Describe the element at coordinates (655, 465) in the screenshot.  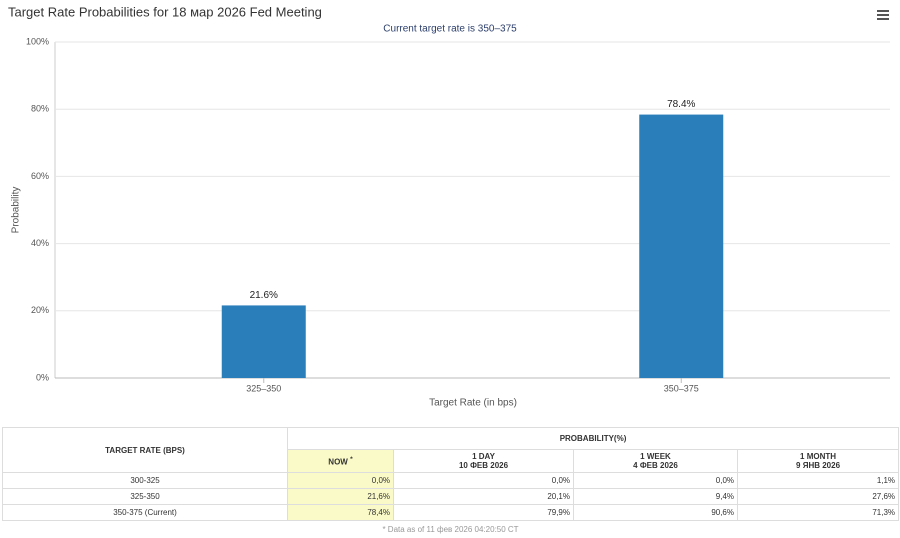
I see `header-date: 4 ФЕВ 2026` at that location.